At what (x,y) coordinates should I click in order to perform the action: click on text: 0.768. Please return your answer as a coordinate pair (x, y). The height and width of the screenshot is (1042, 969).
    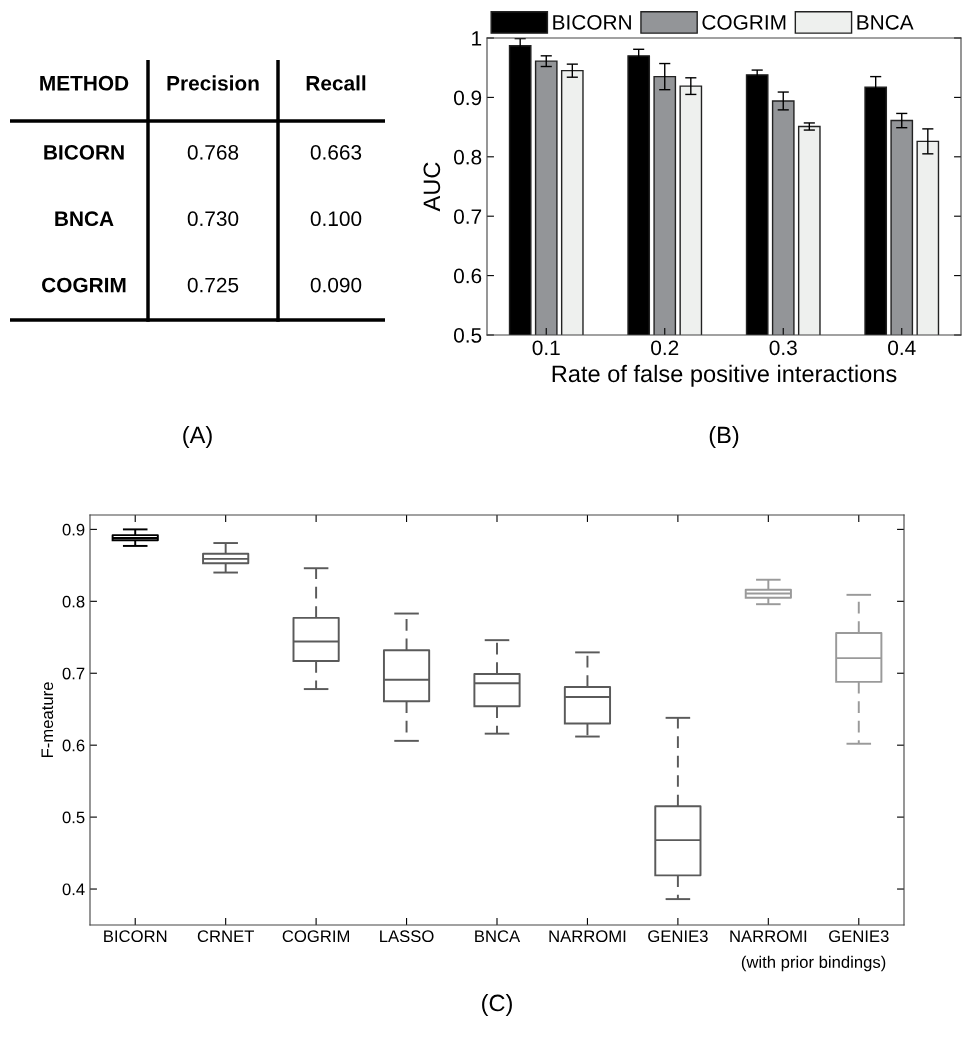
    Looking at the image, I should click on (213, 152).